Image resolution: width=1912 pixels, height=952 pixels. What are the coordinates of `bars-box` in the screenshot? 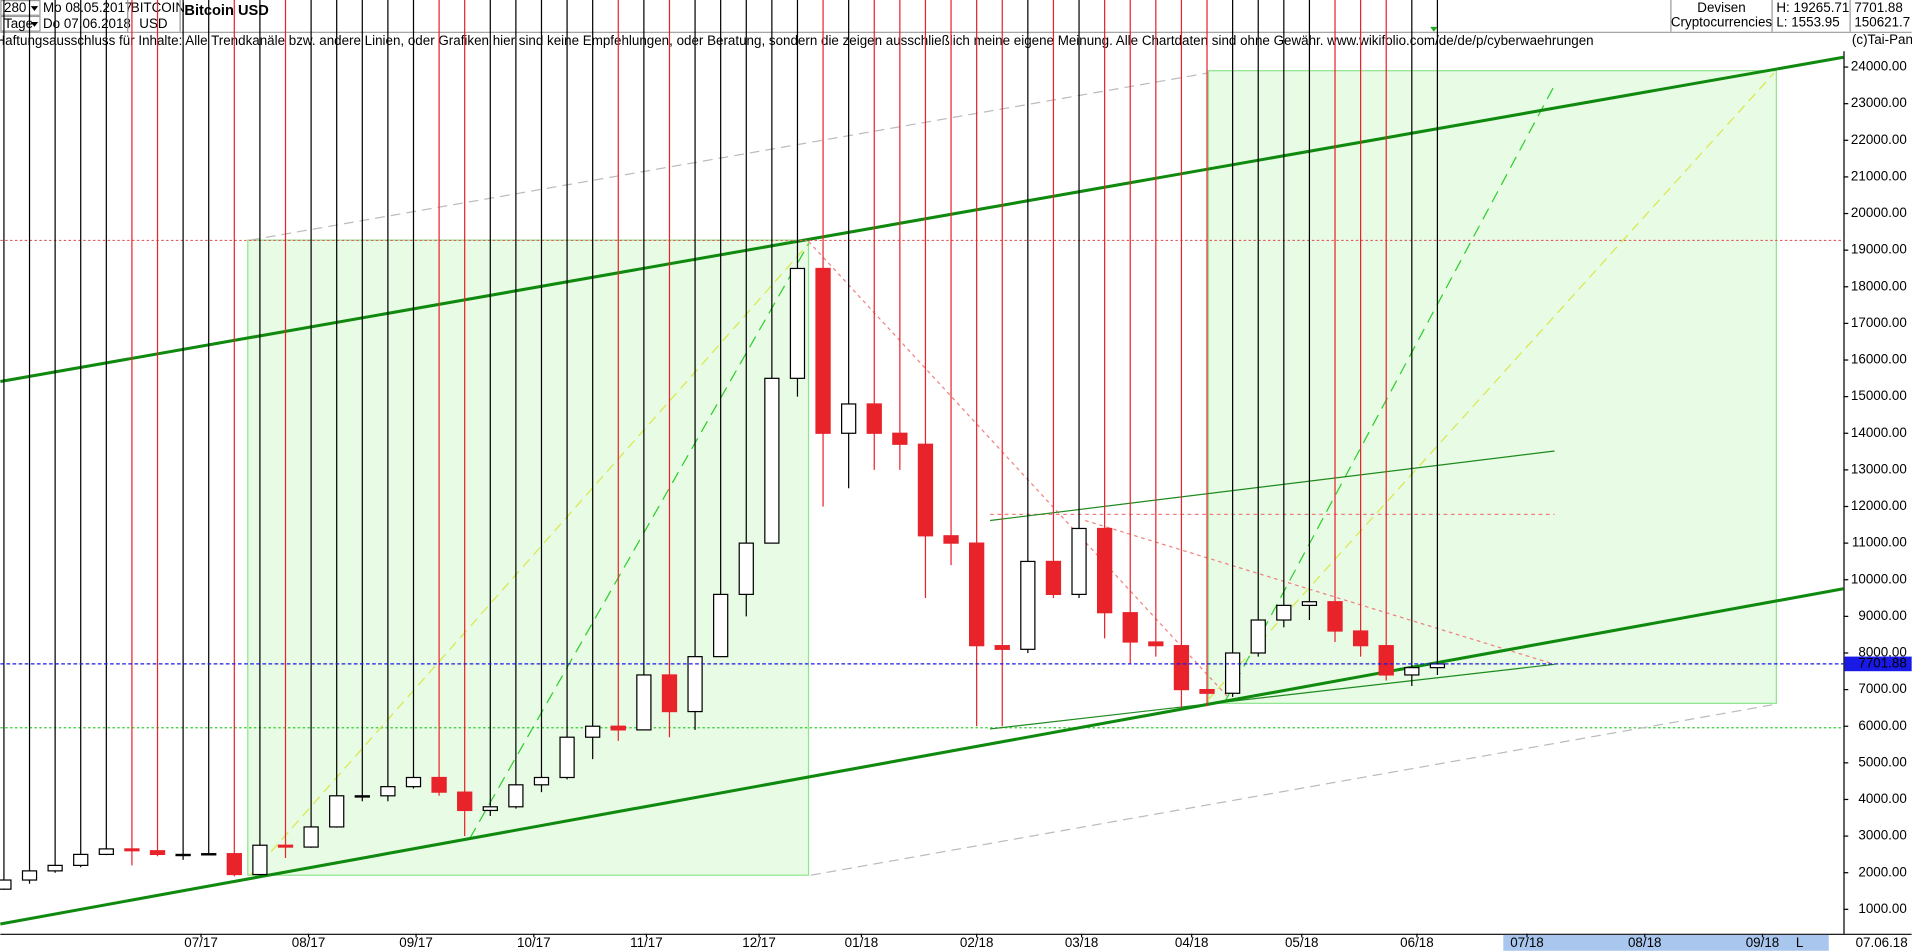 It's located at (20, 8).